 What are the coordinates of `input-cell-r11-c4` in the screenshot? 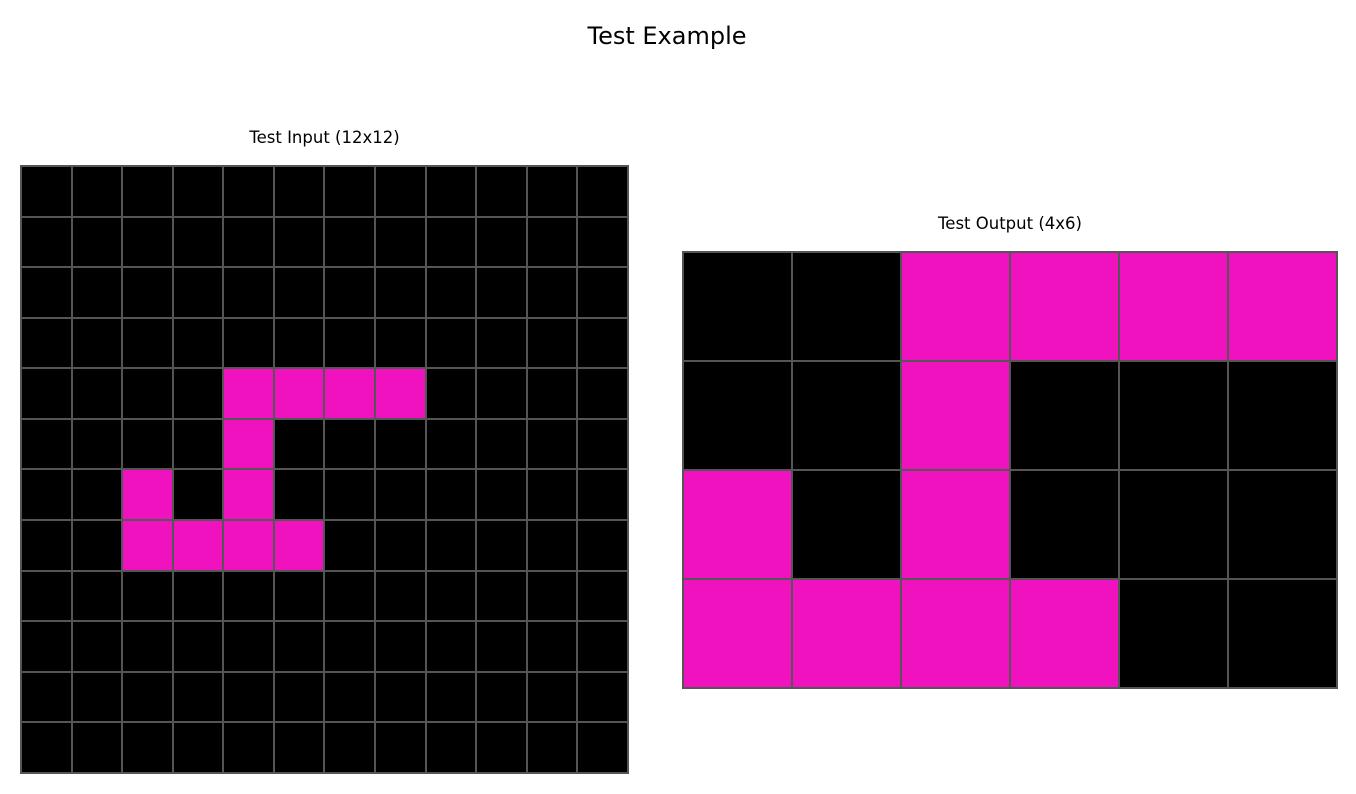 It's located at (249, 748).